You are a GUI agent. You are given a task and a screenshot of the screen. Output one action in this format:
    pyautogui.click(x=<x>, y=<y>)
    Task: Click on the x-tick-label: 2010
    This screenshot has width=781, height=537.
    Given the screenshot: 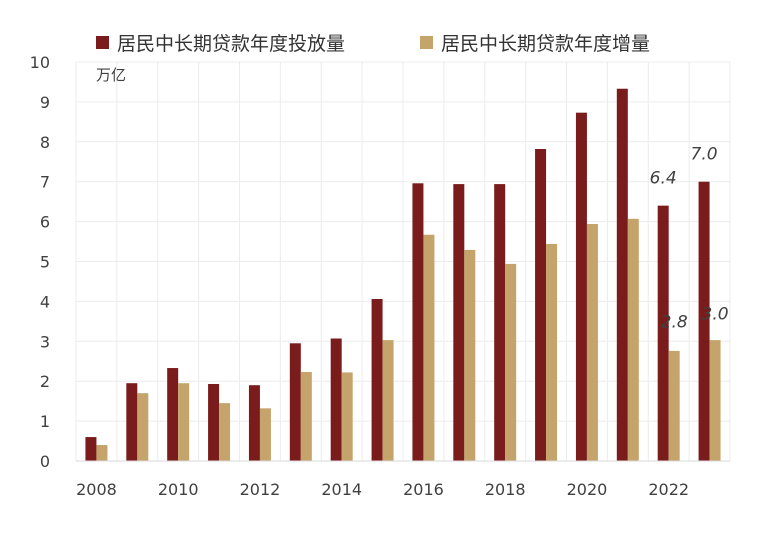 What is the action you would take?
    pyautogui.click(x=178, y=489)
    